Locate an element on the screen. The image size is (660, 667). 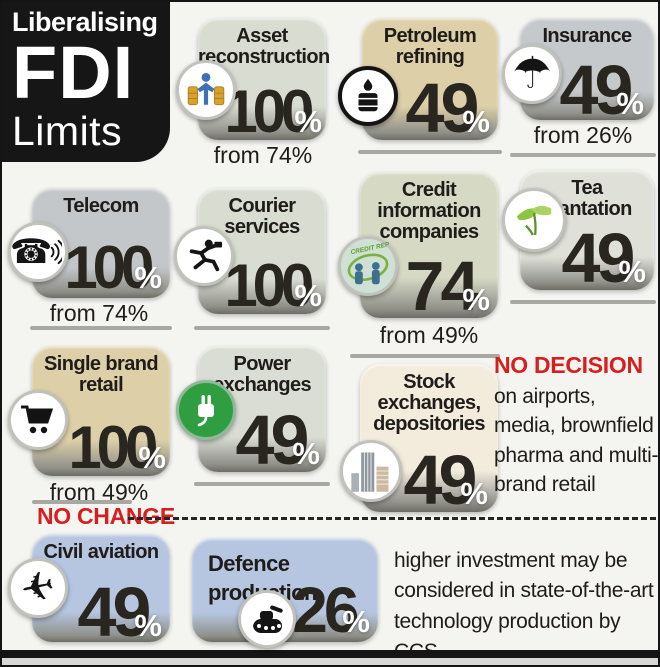
shopping-cart-icon is located at coordinates (38, 420).